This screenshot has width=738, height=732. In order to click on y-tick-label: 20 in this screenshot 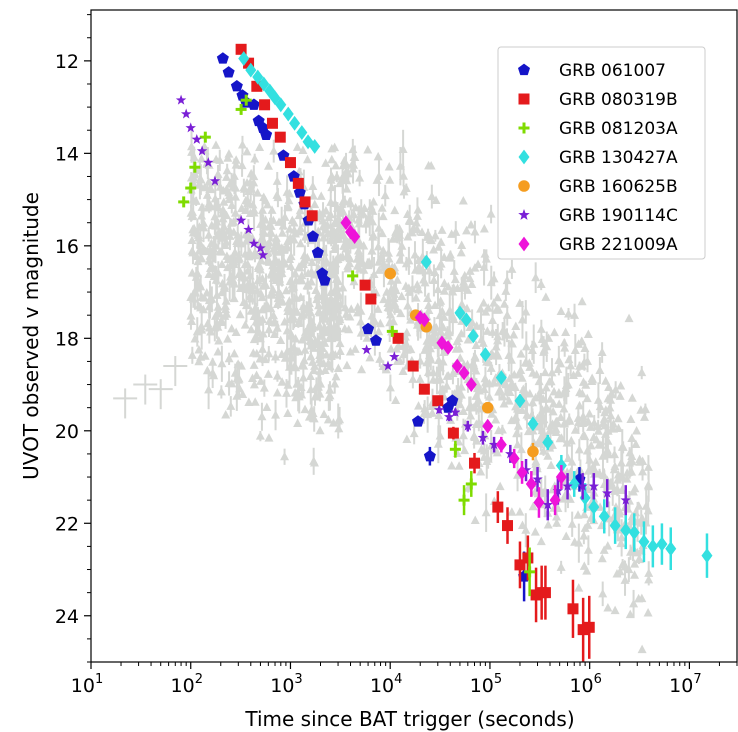, I will do `click(67, 432)`.